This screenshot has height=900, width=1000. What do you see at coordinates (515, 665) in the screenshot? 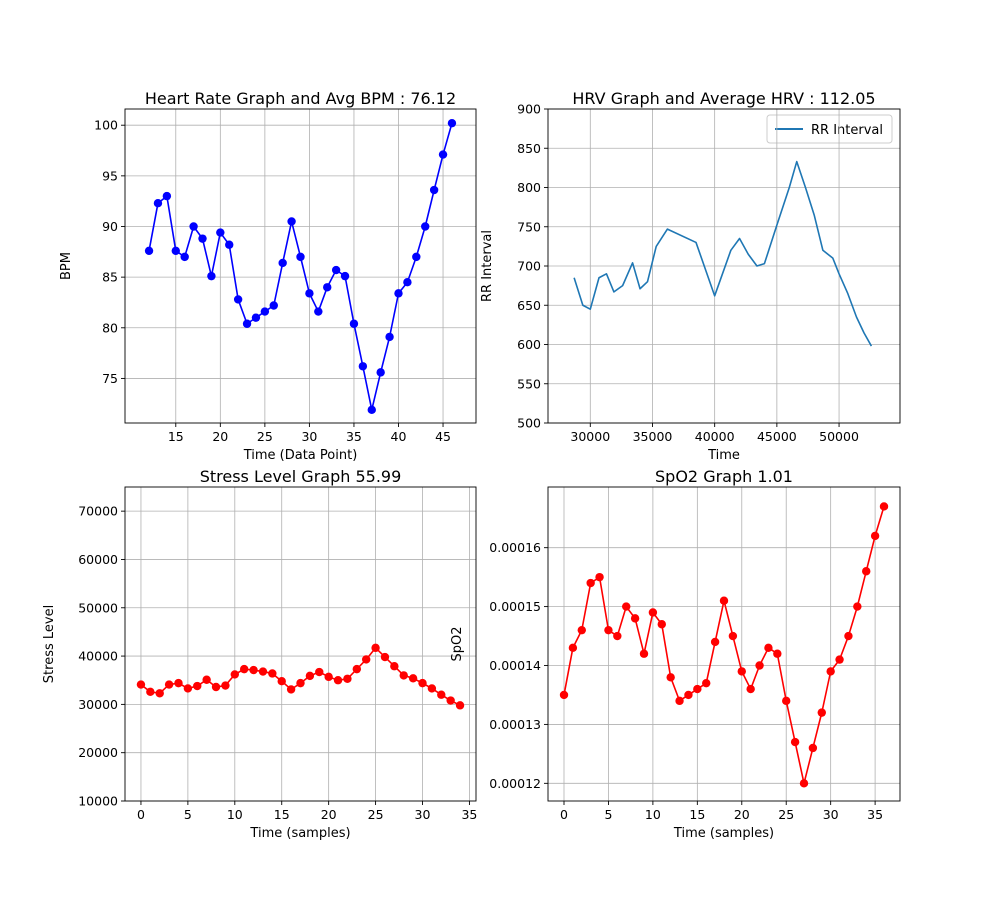
I see `spo2-ytick-label-2: 0.00014` at bounding box center [515, 665].